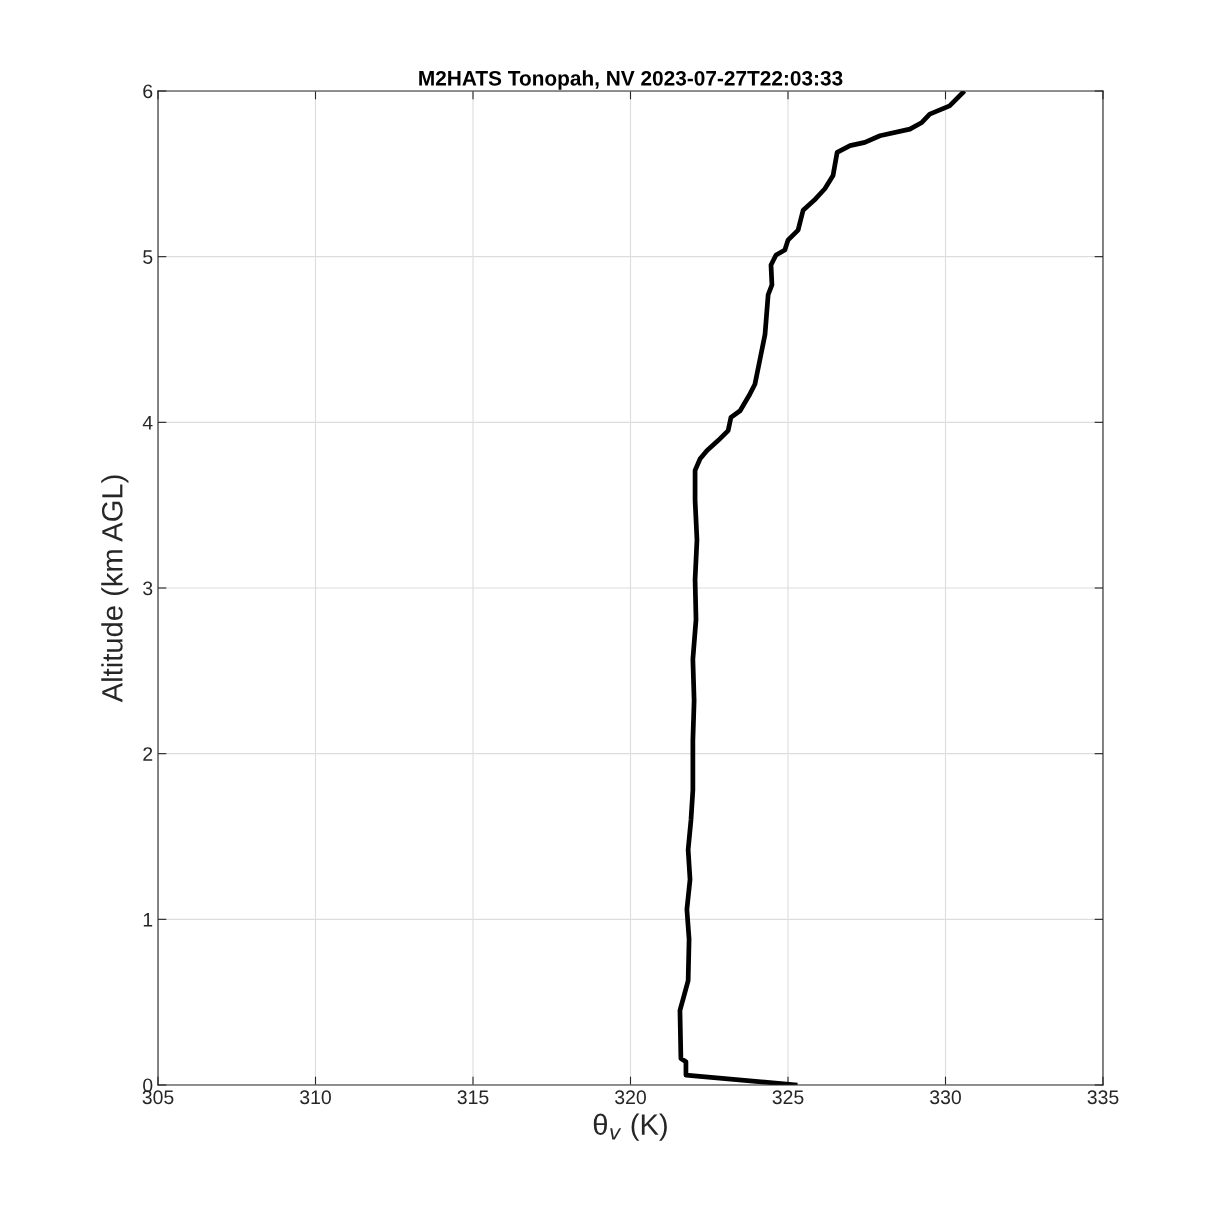 Image resolution: width=1219 pixels, height=1219 pixels. I want to click on x-axis-title: θ$_{v}$ (K), so click(630, 1127).